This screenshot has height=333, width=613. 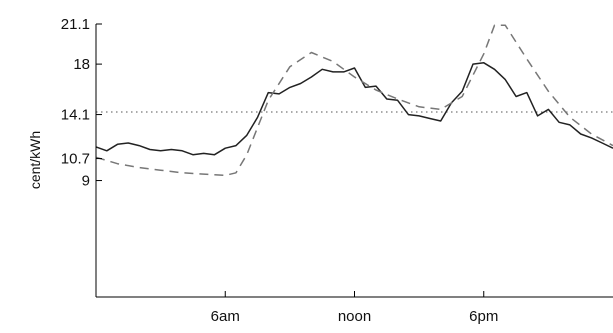 I want to click on y-tick-label: 9, so click(x=86, y=181).